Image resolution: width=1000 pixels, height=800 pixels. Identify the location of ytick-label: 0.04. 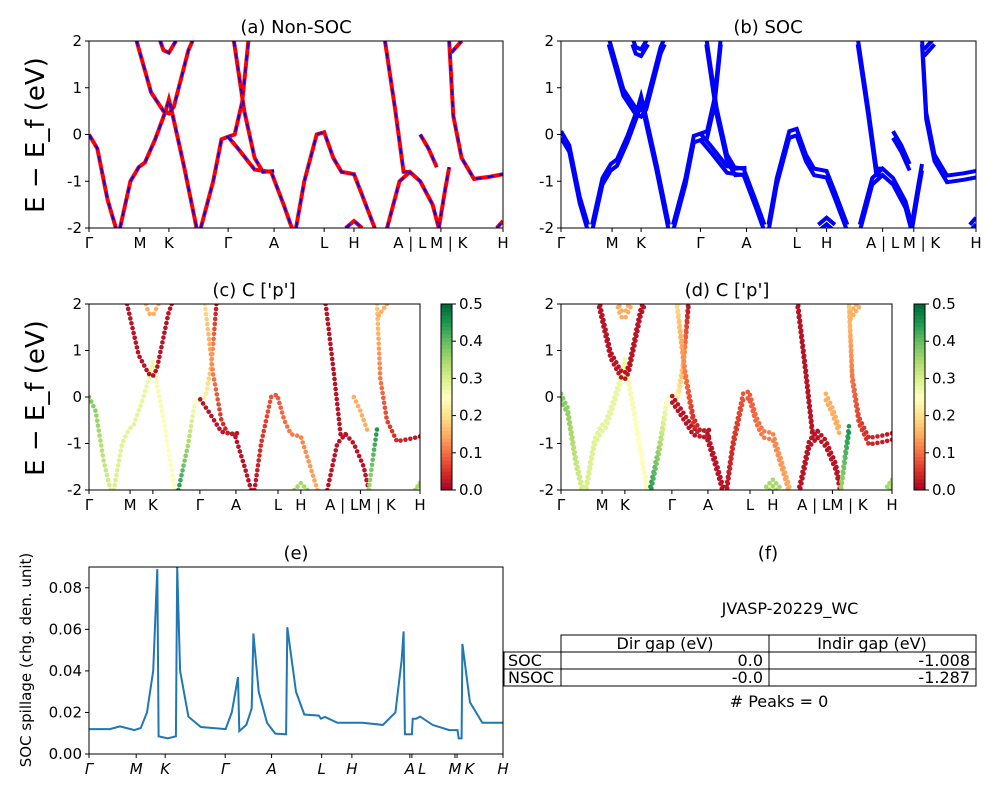
(65, 671).